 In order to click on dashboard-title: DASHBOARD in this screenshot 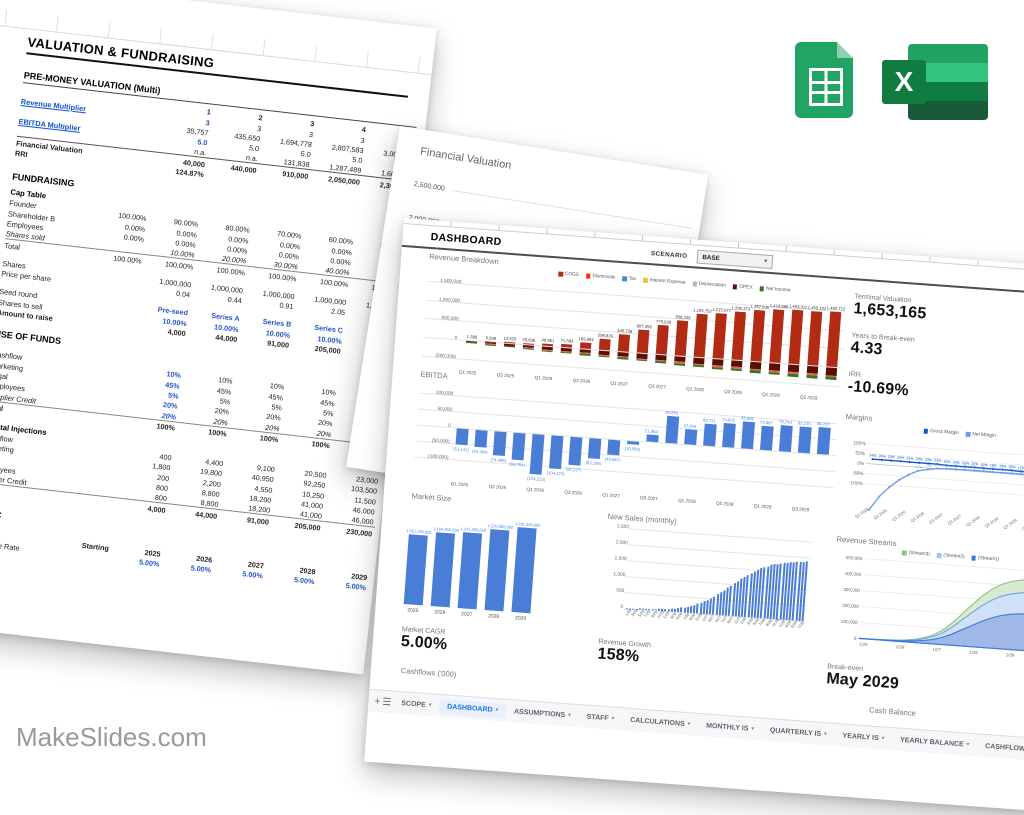, I will do `click(466, 239)`.